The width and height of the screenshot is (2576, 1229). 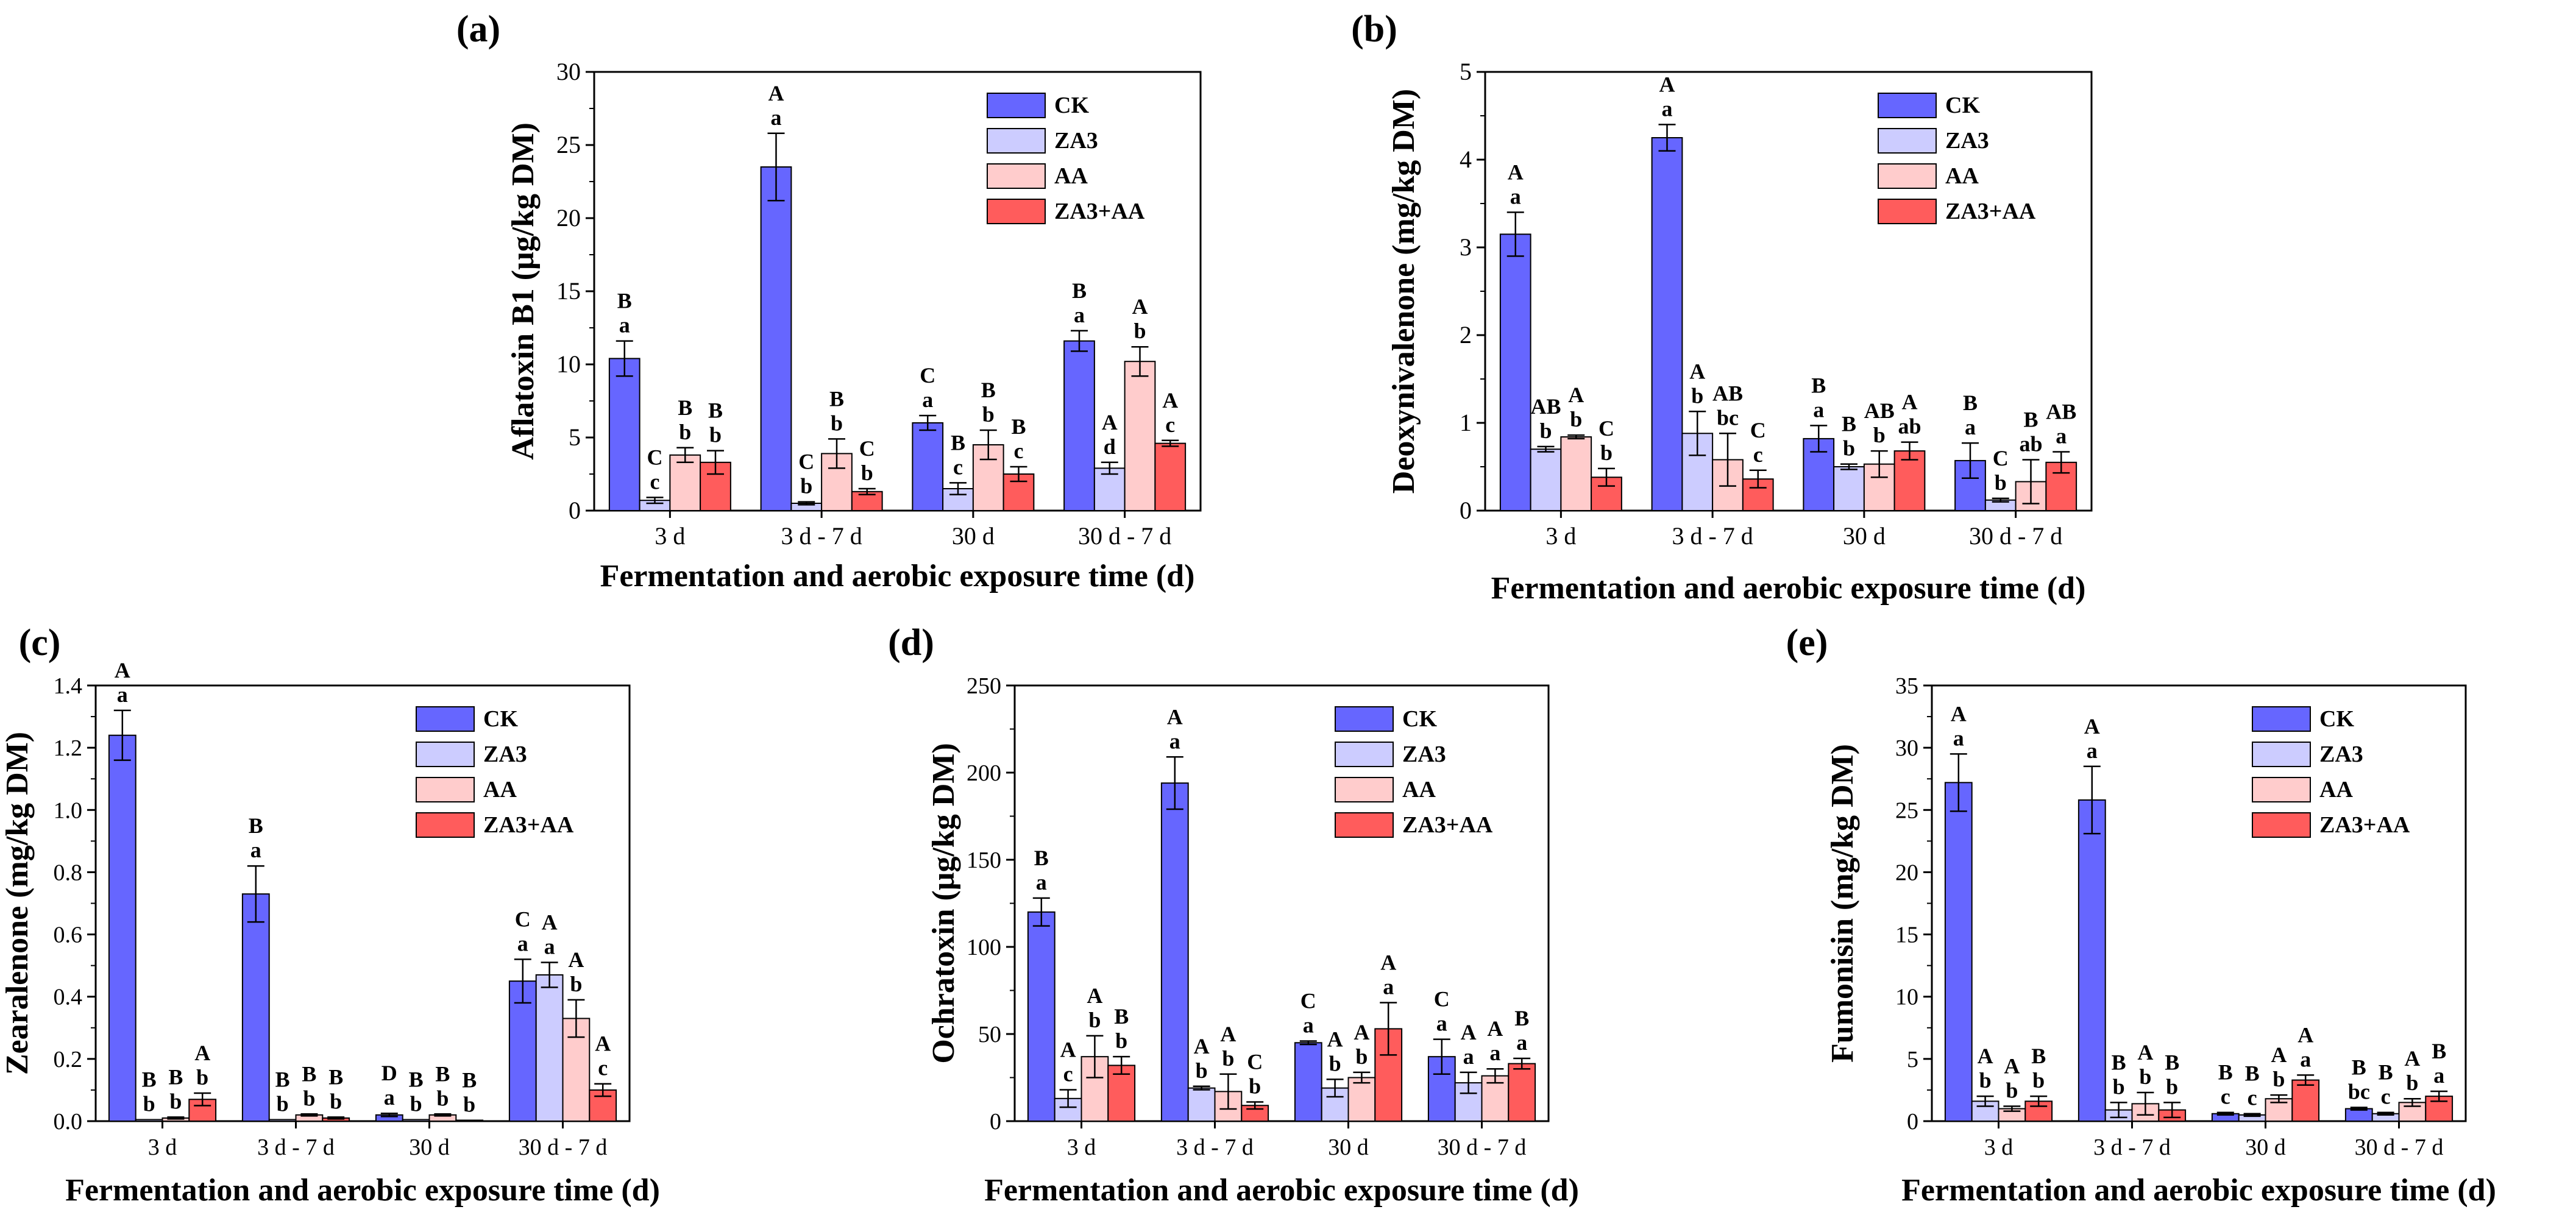 What do you see at coordinates (1483, 1147) in the screenshot?
I see `x-tick-label: 30 d - 7 d` at bounding box center [1483, 1147].